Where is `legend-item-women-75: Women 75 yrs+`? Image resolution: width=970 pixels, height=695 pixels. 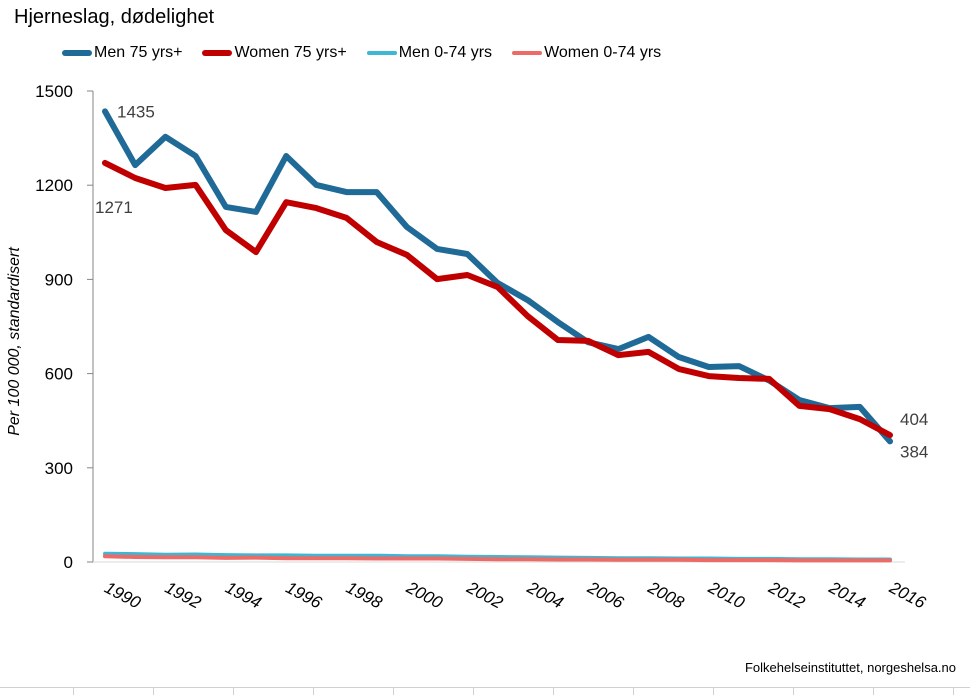 legend-item-women-75: Women 75 yrs+ is located at coordinates (274, 53).